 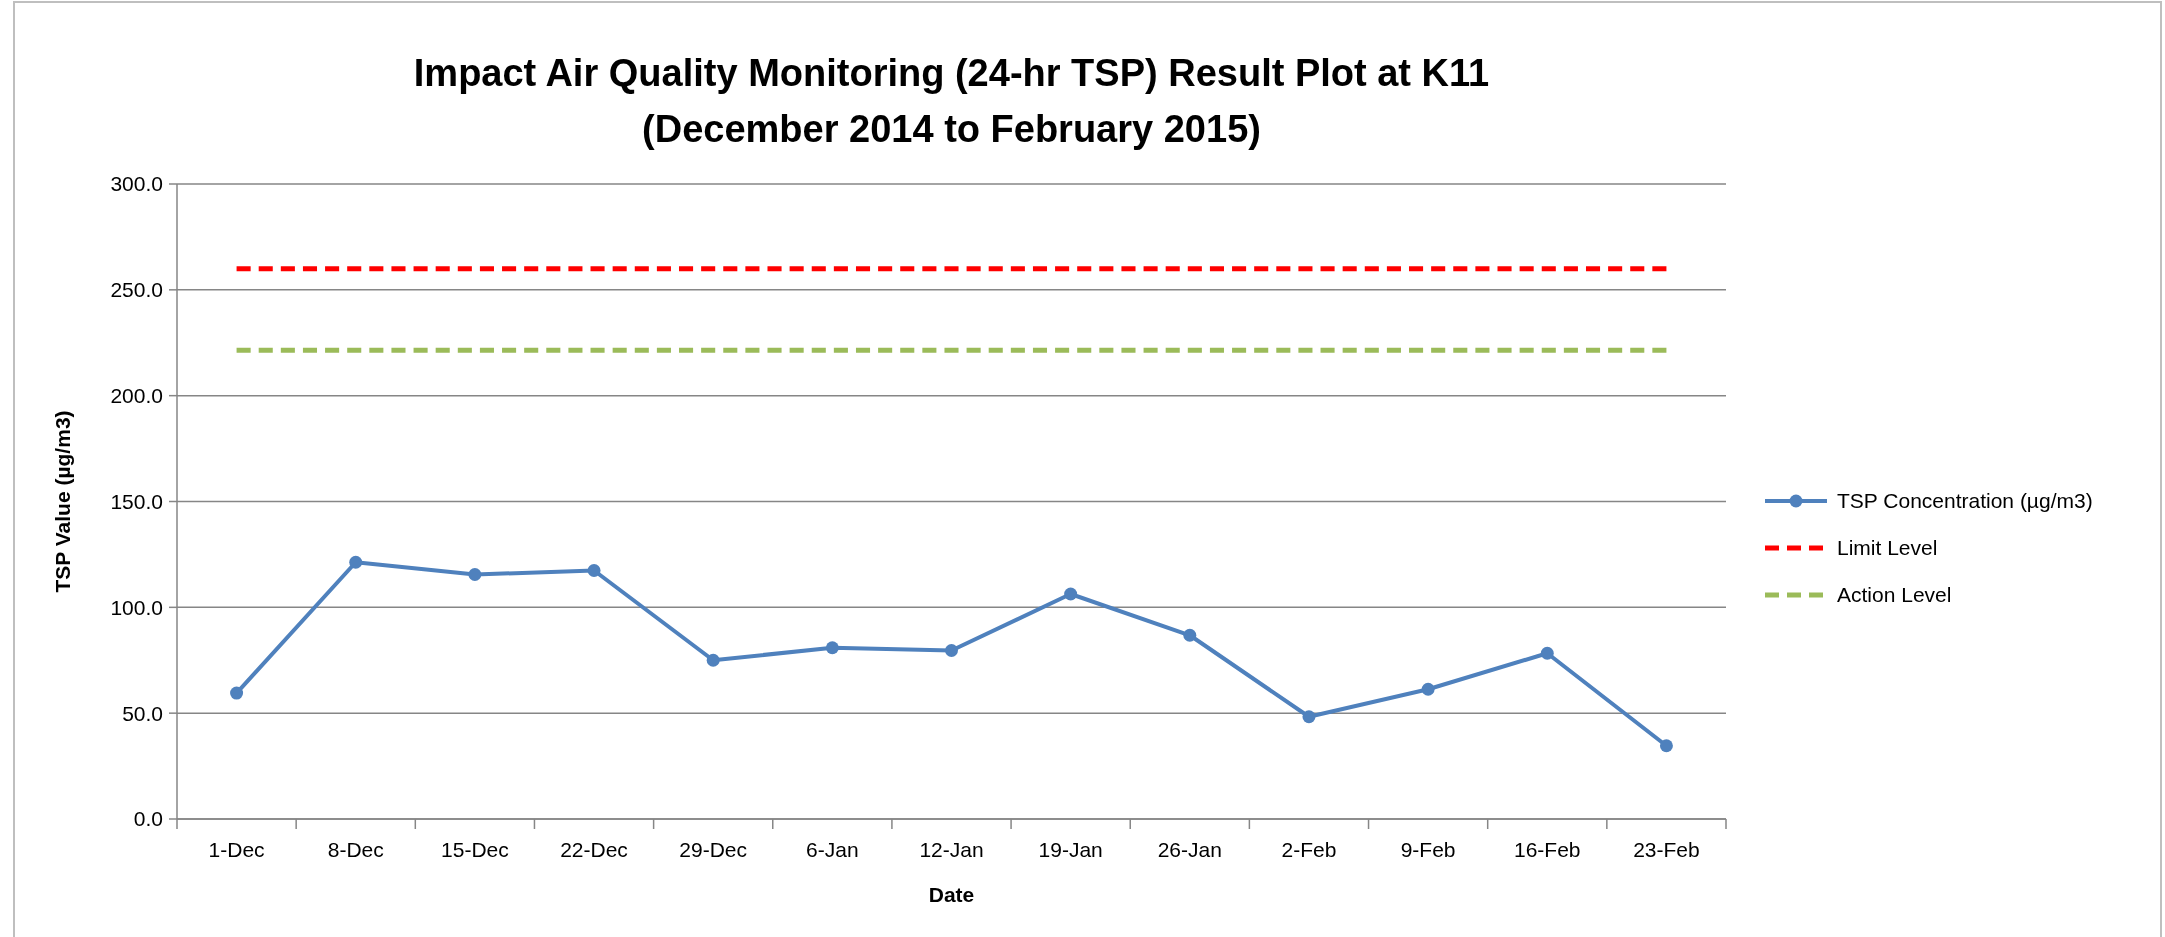 What do you see at coordinates (136, 290) in the screenshot?
I see `y-tick-label: 250.0` at bounding box center [136, 290].